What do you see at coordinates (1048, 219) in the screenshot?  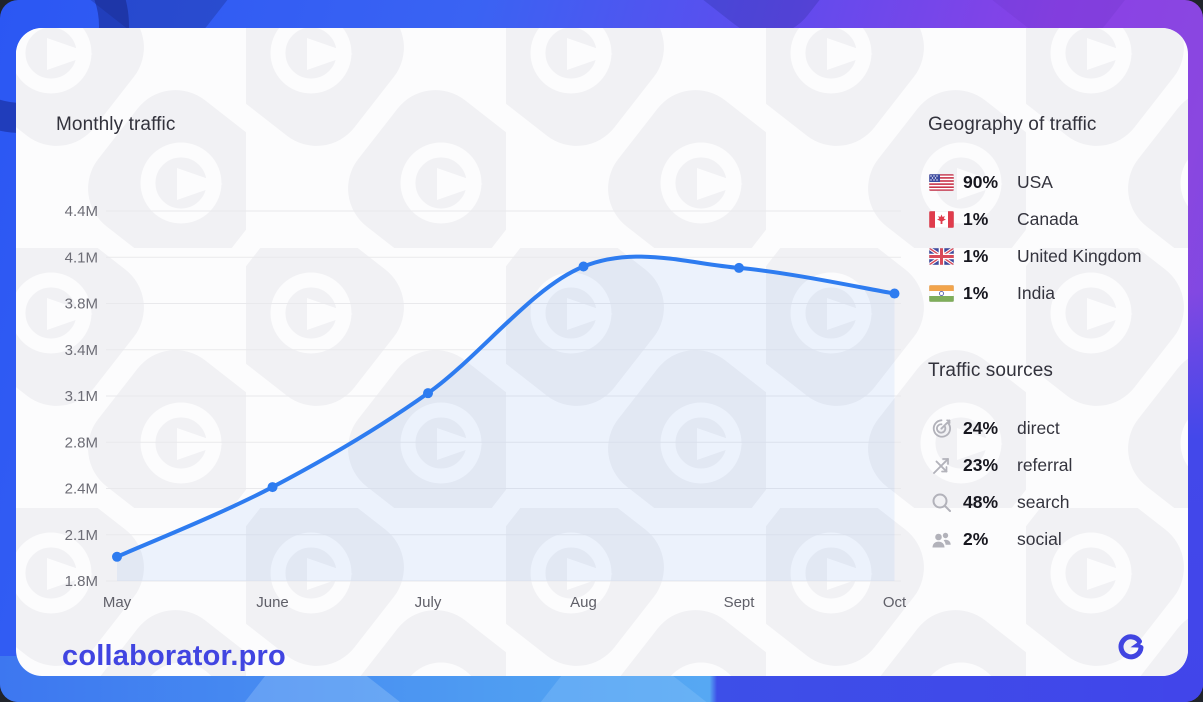 I see `geography-label: Canada` at bounding box center [1048, 219].